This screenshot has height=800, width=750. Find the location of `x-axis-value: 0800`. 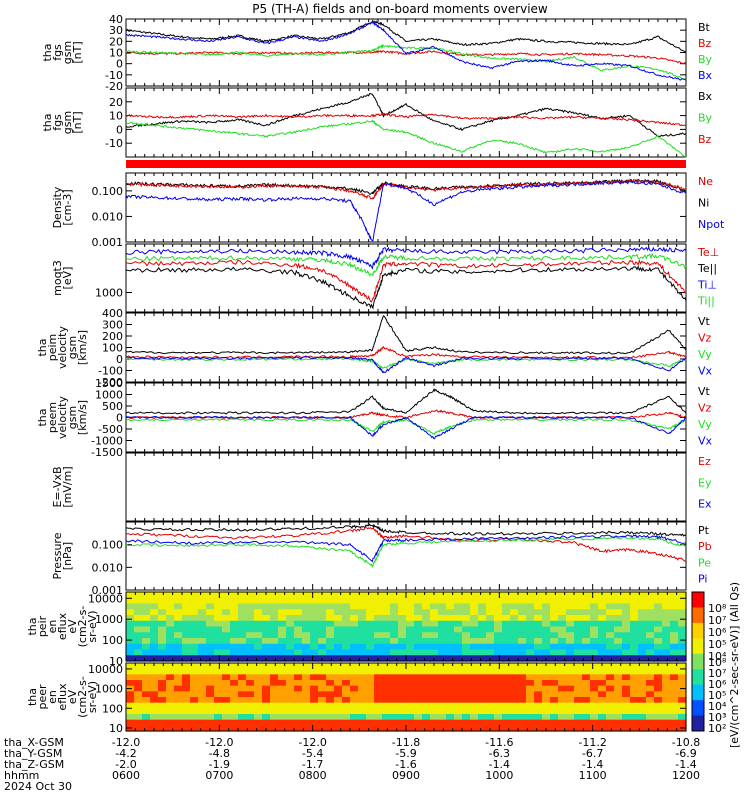

x-axis-value: 0800 is located at coordinates (313, 775).